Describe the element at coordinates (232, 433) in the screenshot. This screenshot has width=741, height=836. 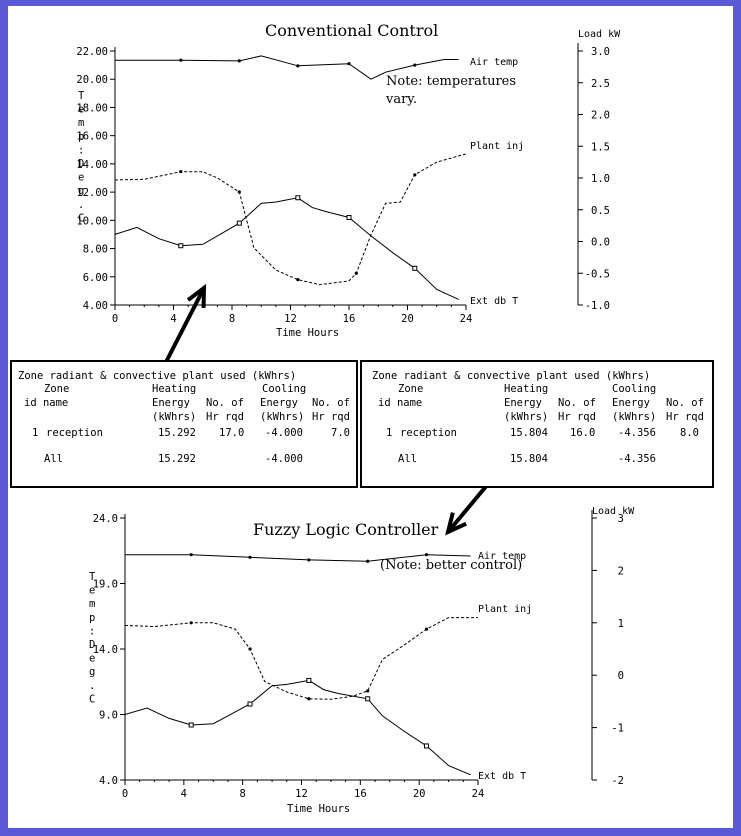
I see `row-heat-hours: 17.0` at that location.